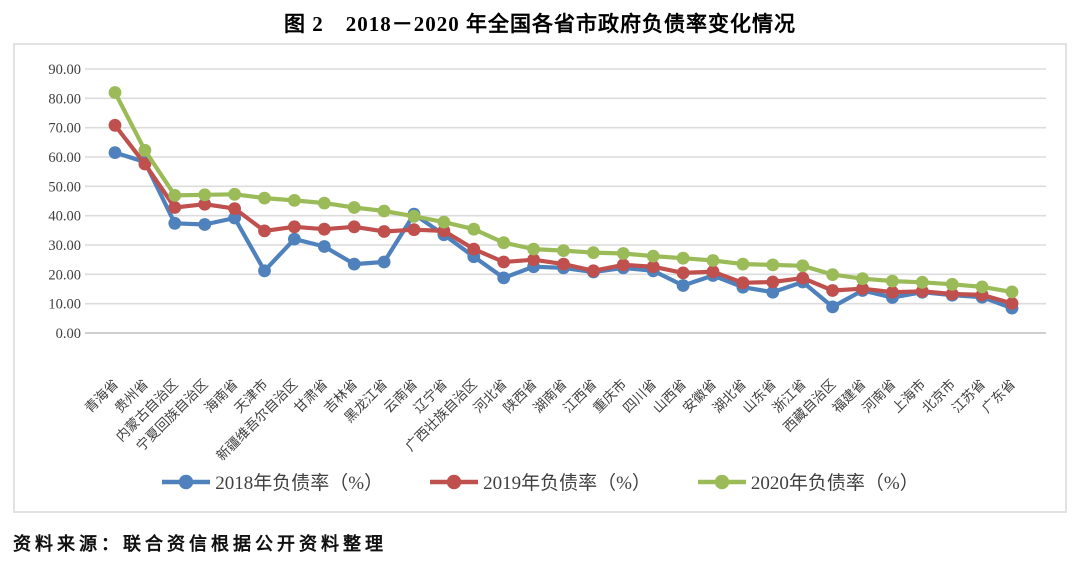 The image size is (1080, 571). Describe the element at coordinates (834, 483) in the screenshot. I see `legend-label-2020: 2020年负债率（%）` at that location.